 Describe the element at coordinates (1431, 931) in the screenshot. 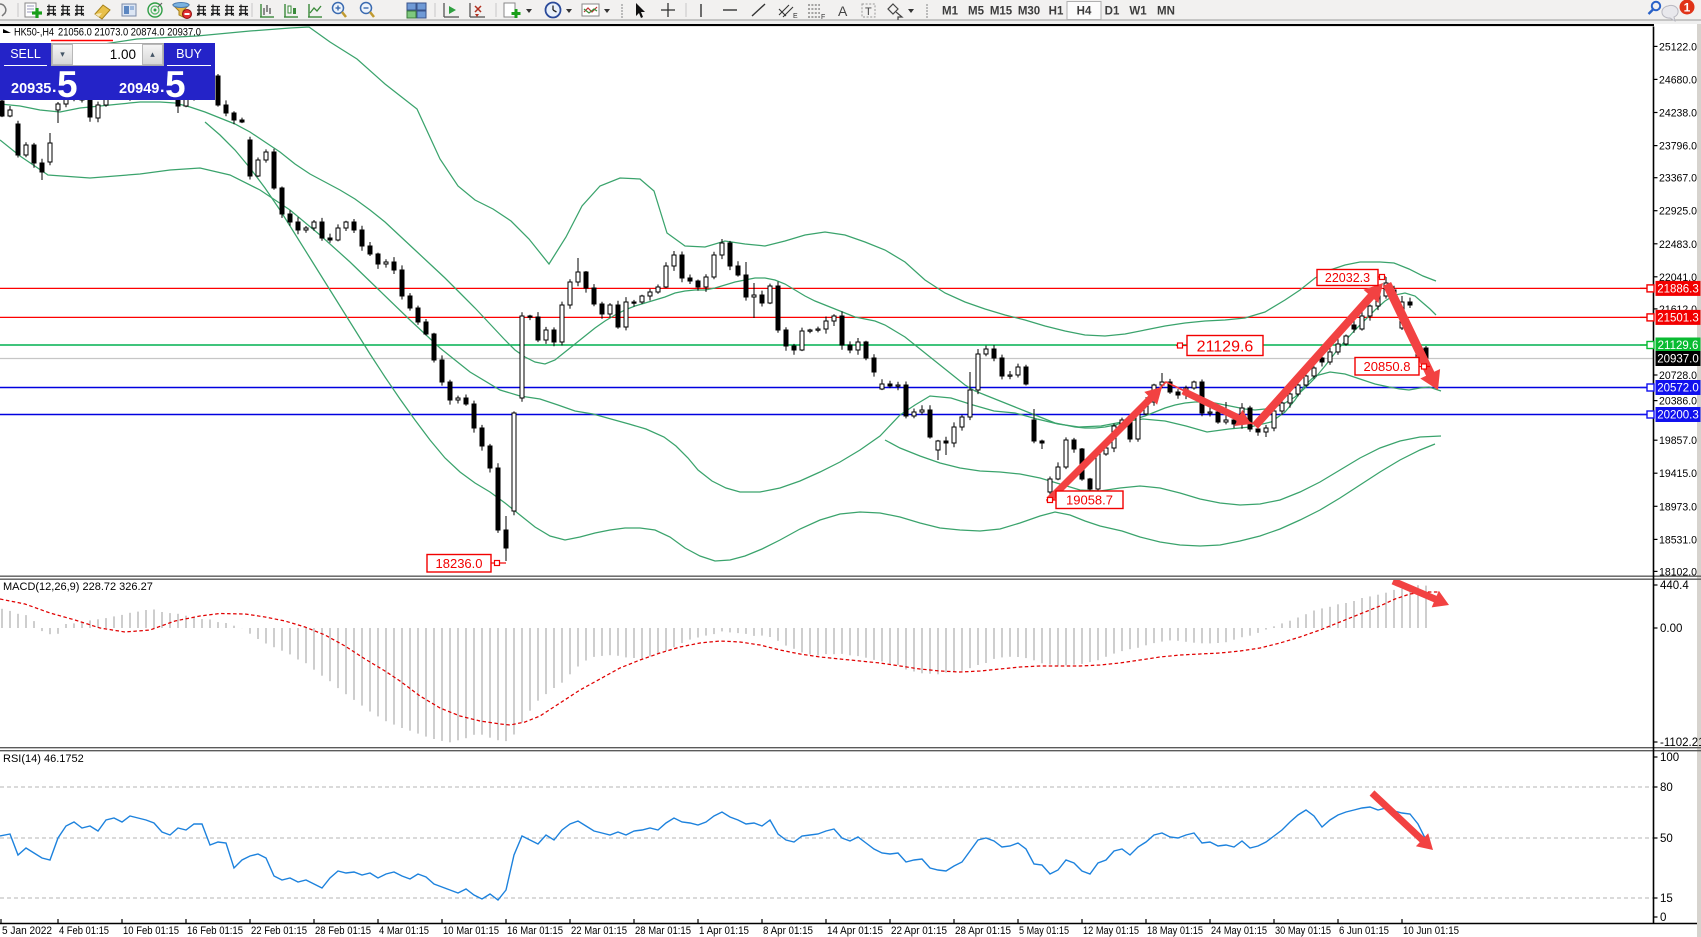

I see `svg-text: 10 Jun 01:15` at that location.